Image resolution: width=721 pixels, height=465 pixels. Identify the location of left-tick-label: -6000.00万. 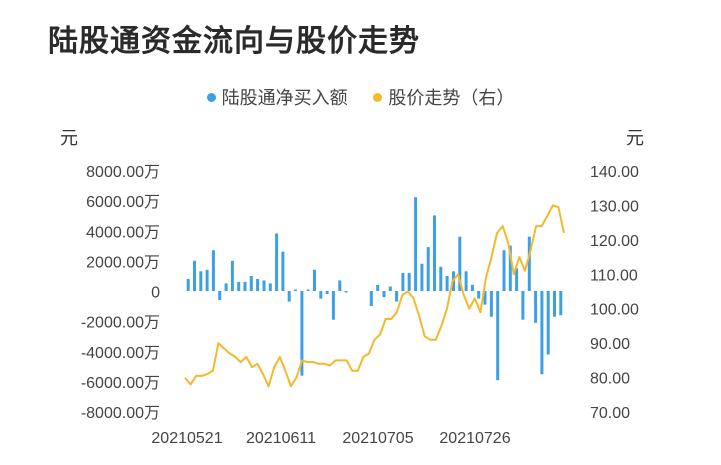
(120, 383).